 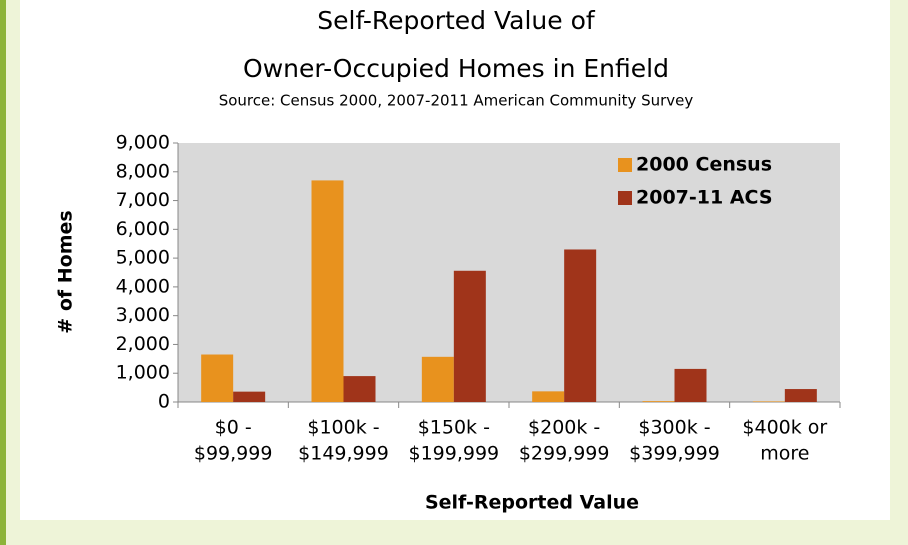 I want to click on x-axis-label: Self-Reported Value, so click(x=532, y=503).